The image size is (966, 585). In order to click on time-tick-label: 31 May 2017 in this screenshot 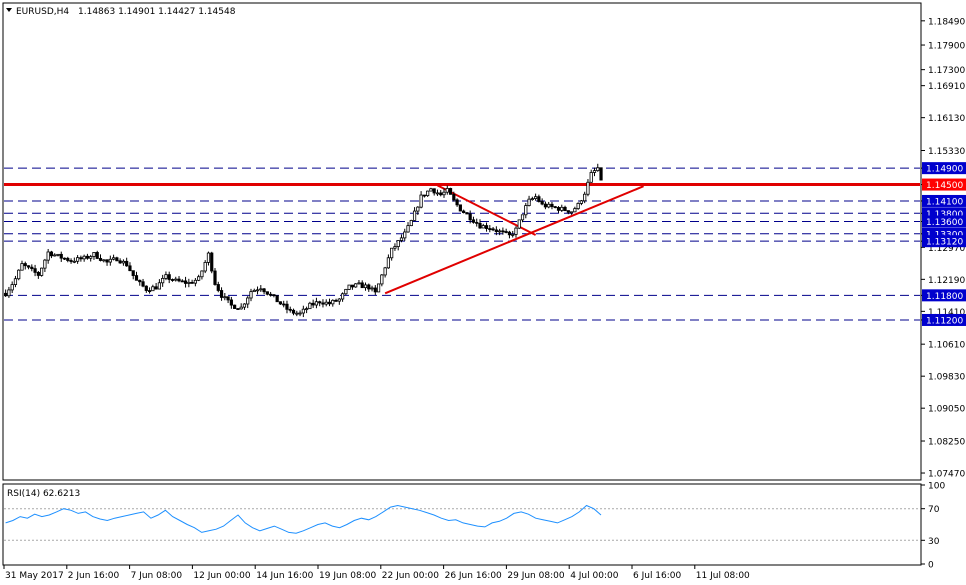, I will do `click(34, 576)`.